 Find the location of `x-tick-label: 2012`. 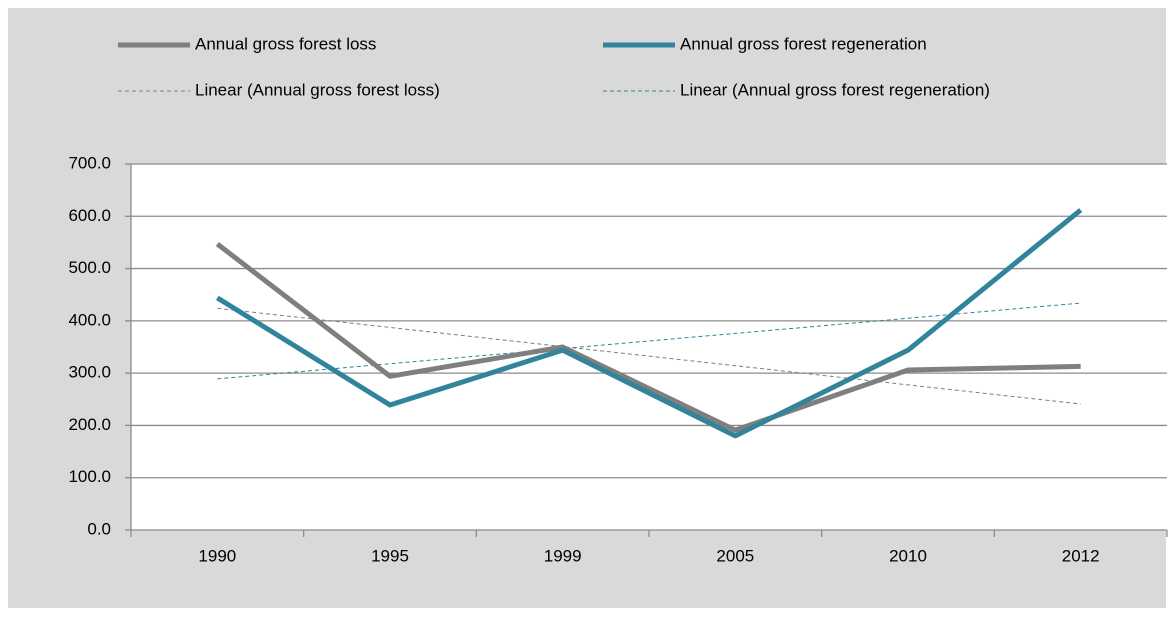

x-tick-label: 2012 is located at coordinates (1081, 555).